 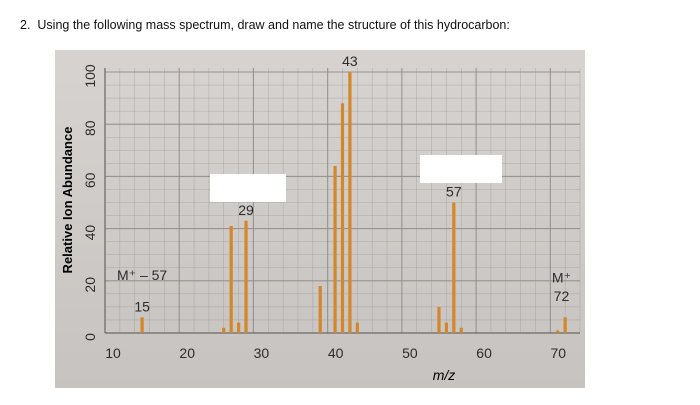 What do you see at coordinates (90, 180) in the screenshot?
I see `y-tick-label: 60` at bounding box center [90, 180].